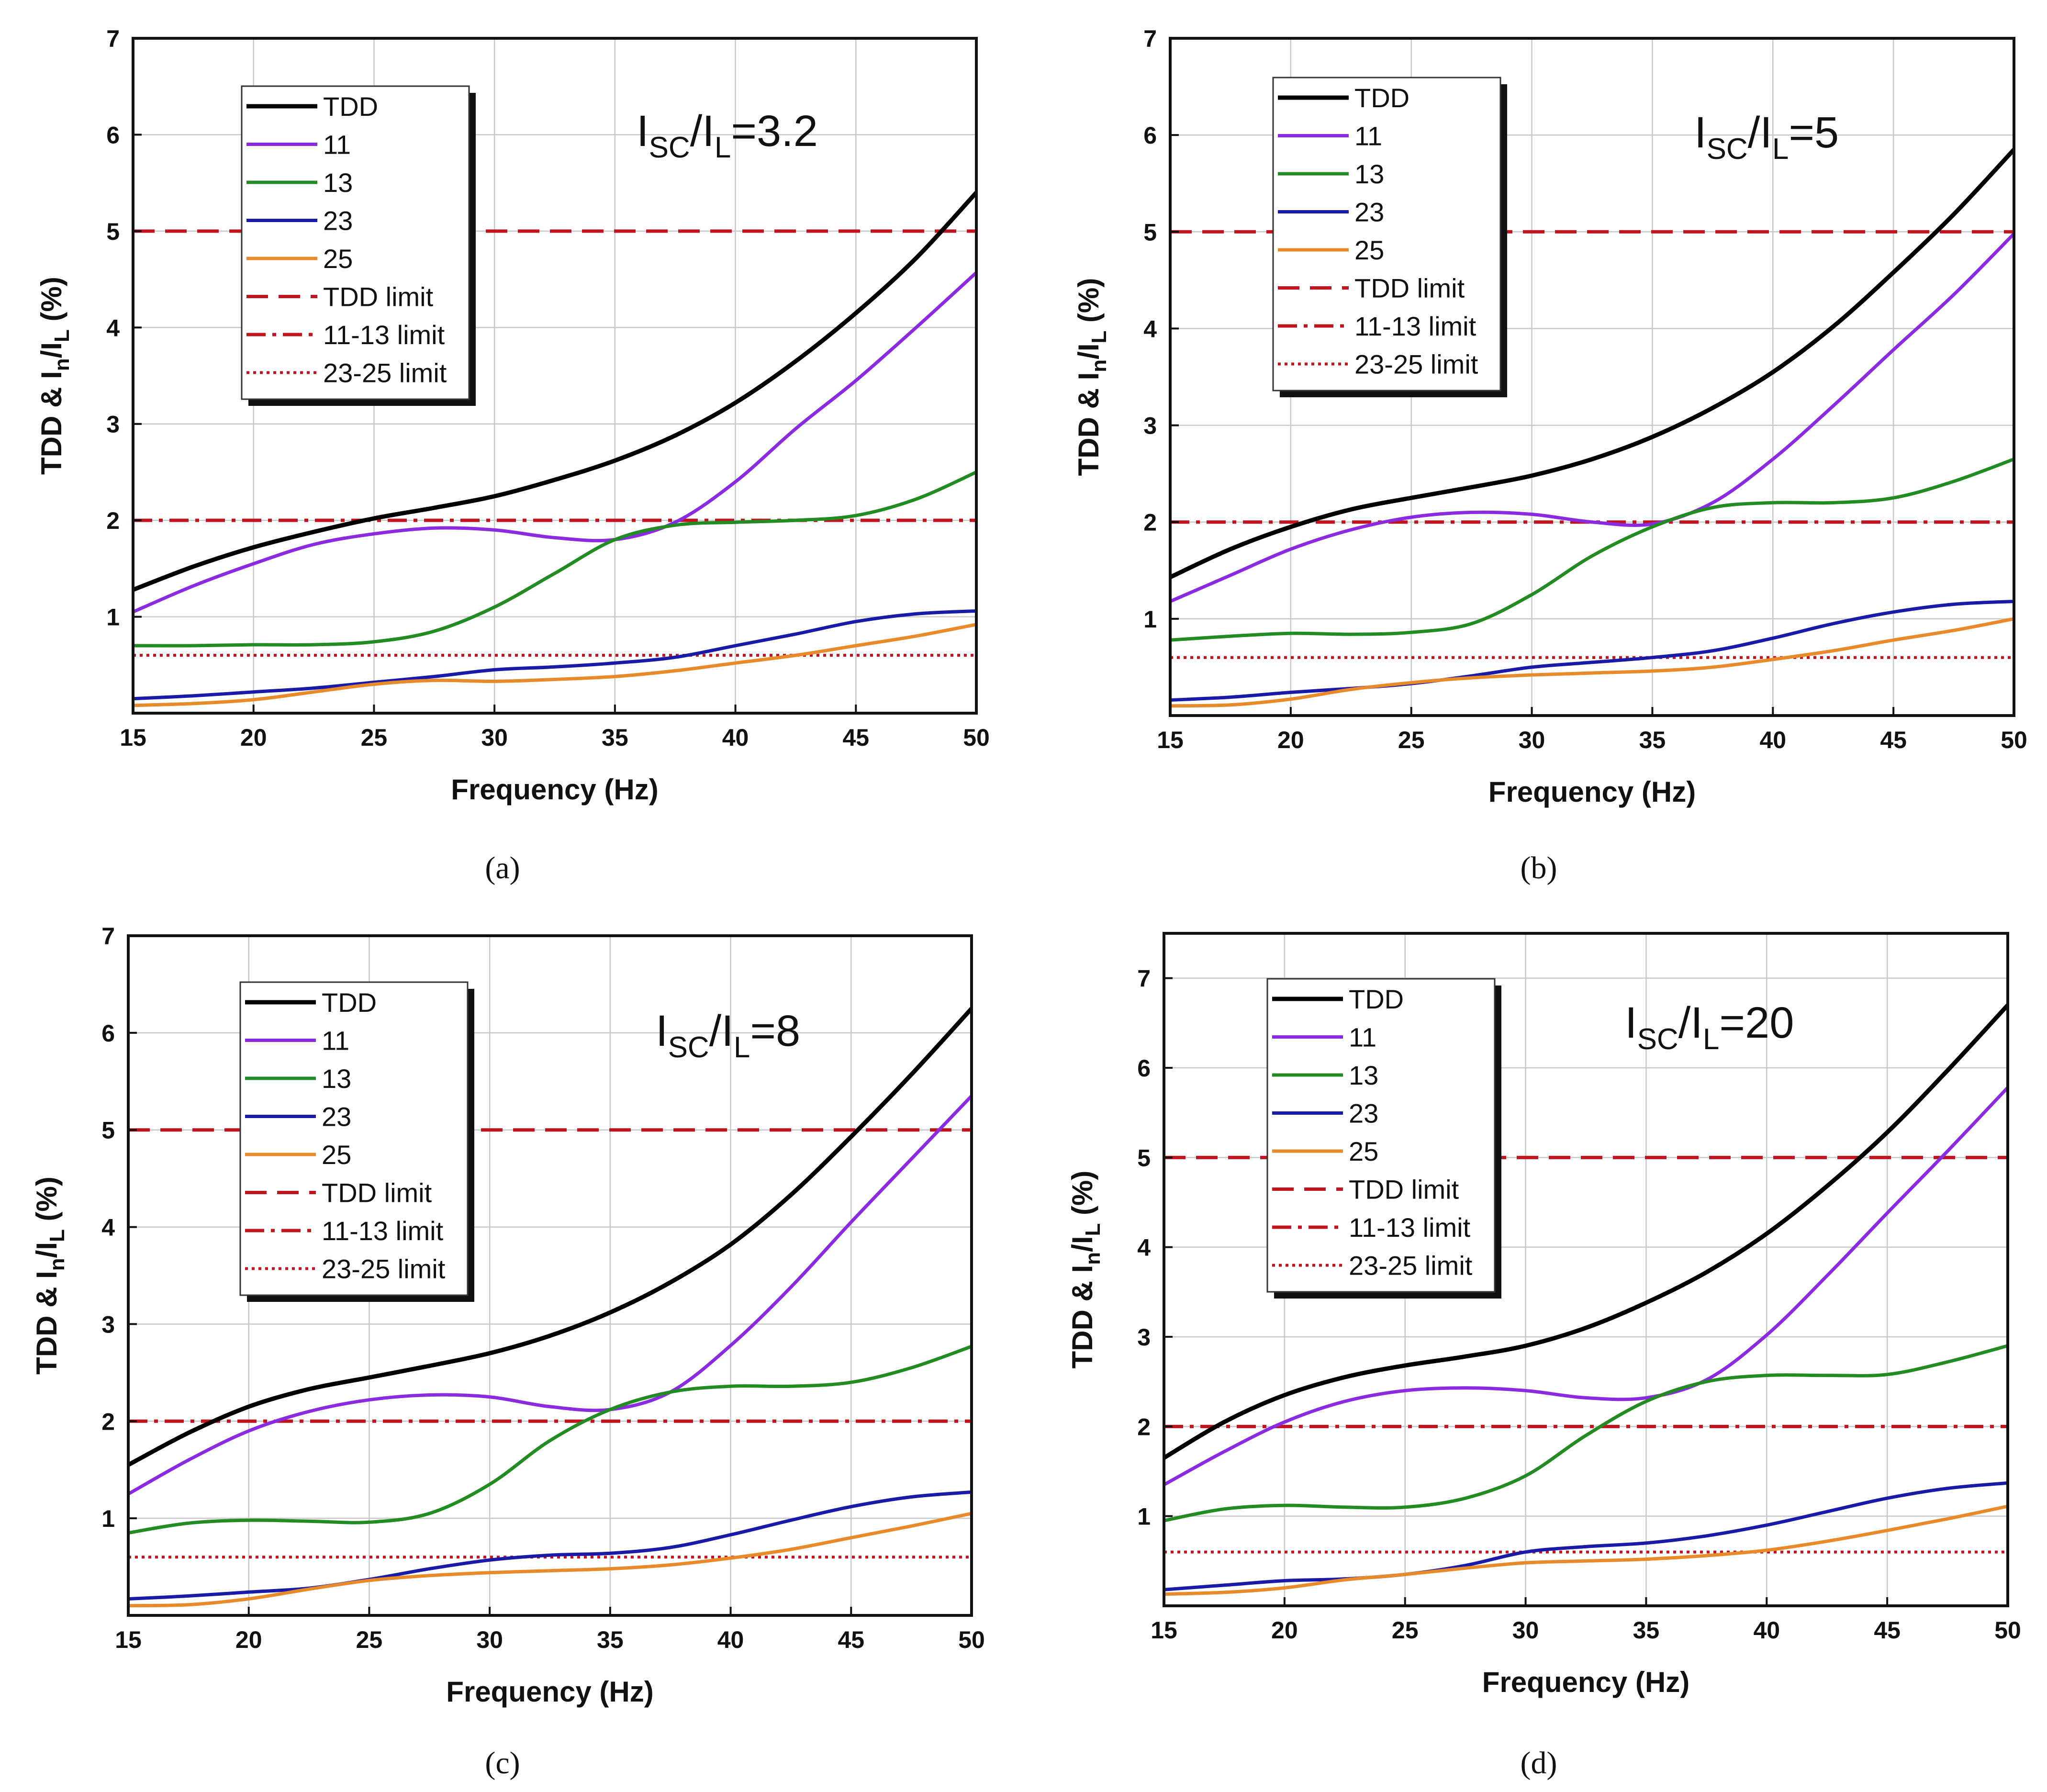 The width and height of the screenshot is (2047, 1792). What do you see at coordinates (1772, 740) in the screenshot?
I see `x-tick-label-b-40: 40` at bounding box center [1772, 740].